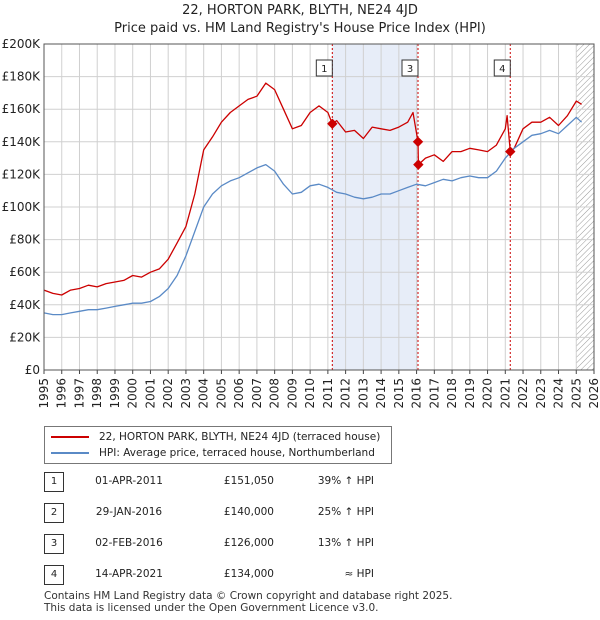 The height and width of the screenshot is (620, 600). What do you see at coordinates (54, 575) in the screenshot?
I see `transaction-number-badge: 4` at bounding box center [54, 575].